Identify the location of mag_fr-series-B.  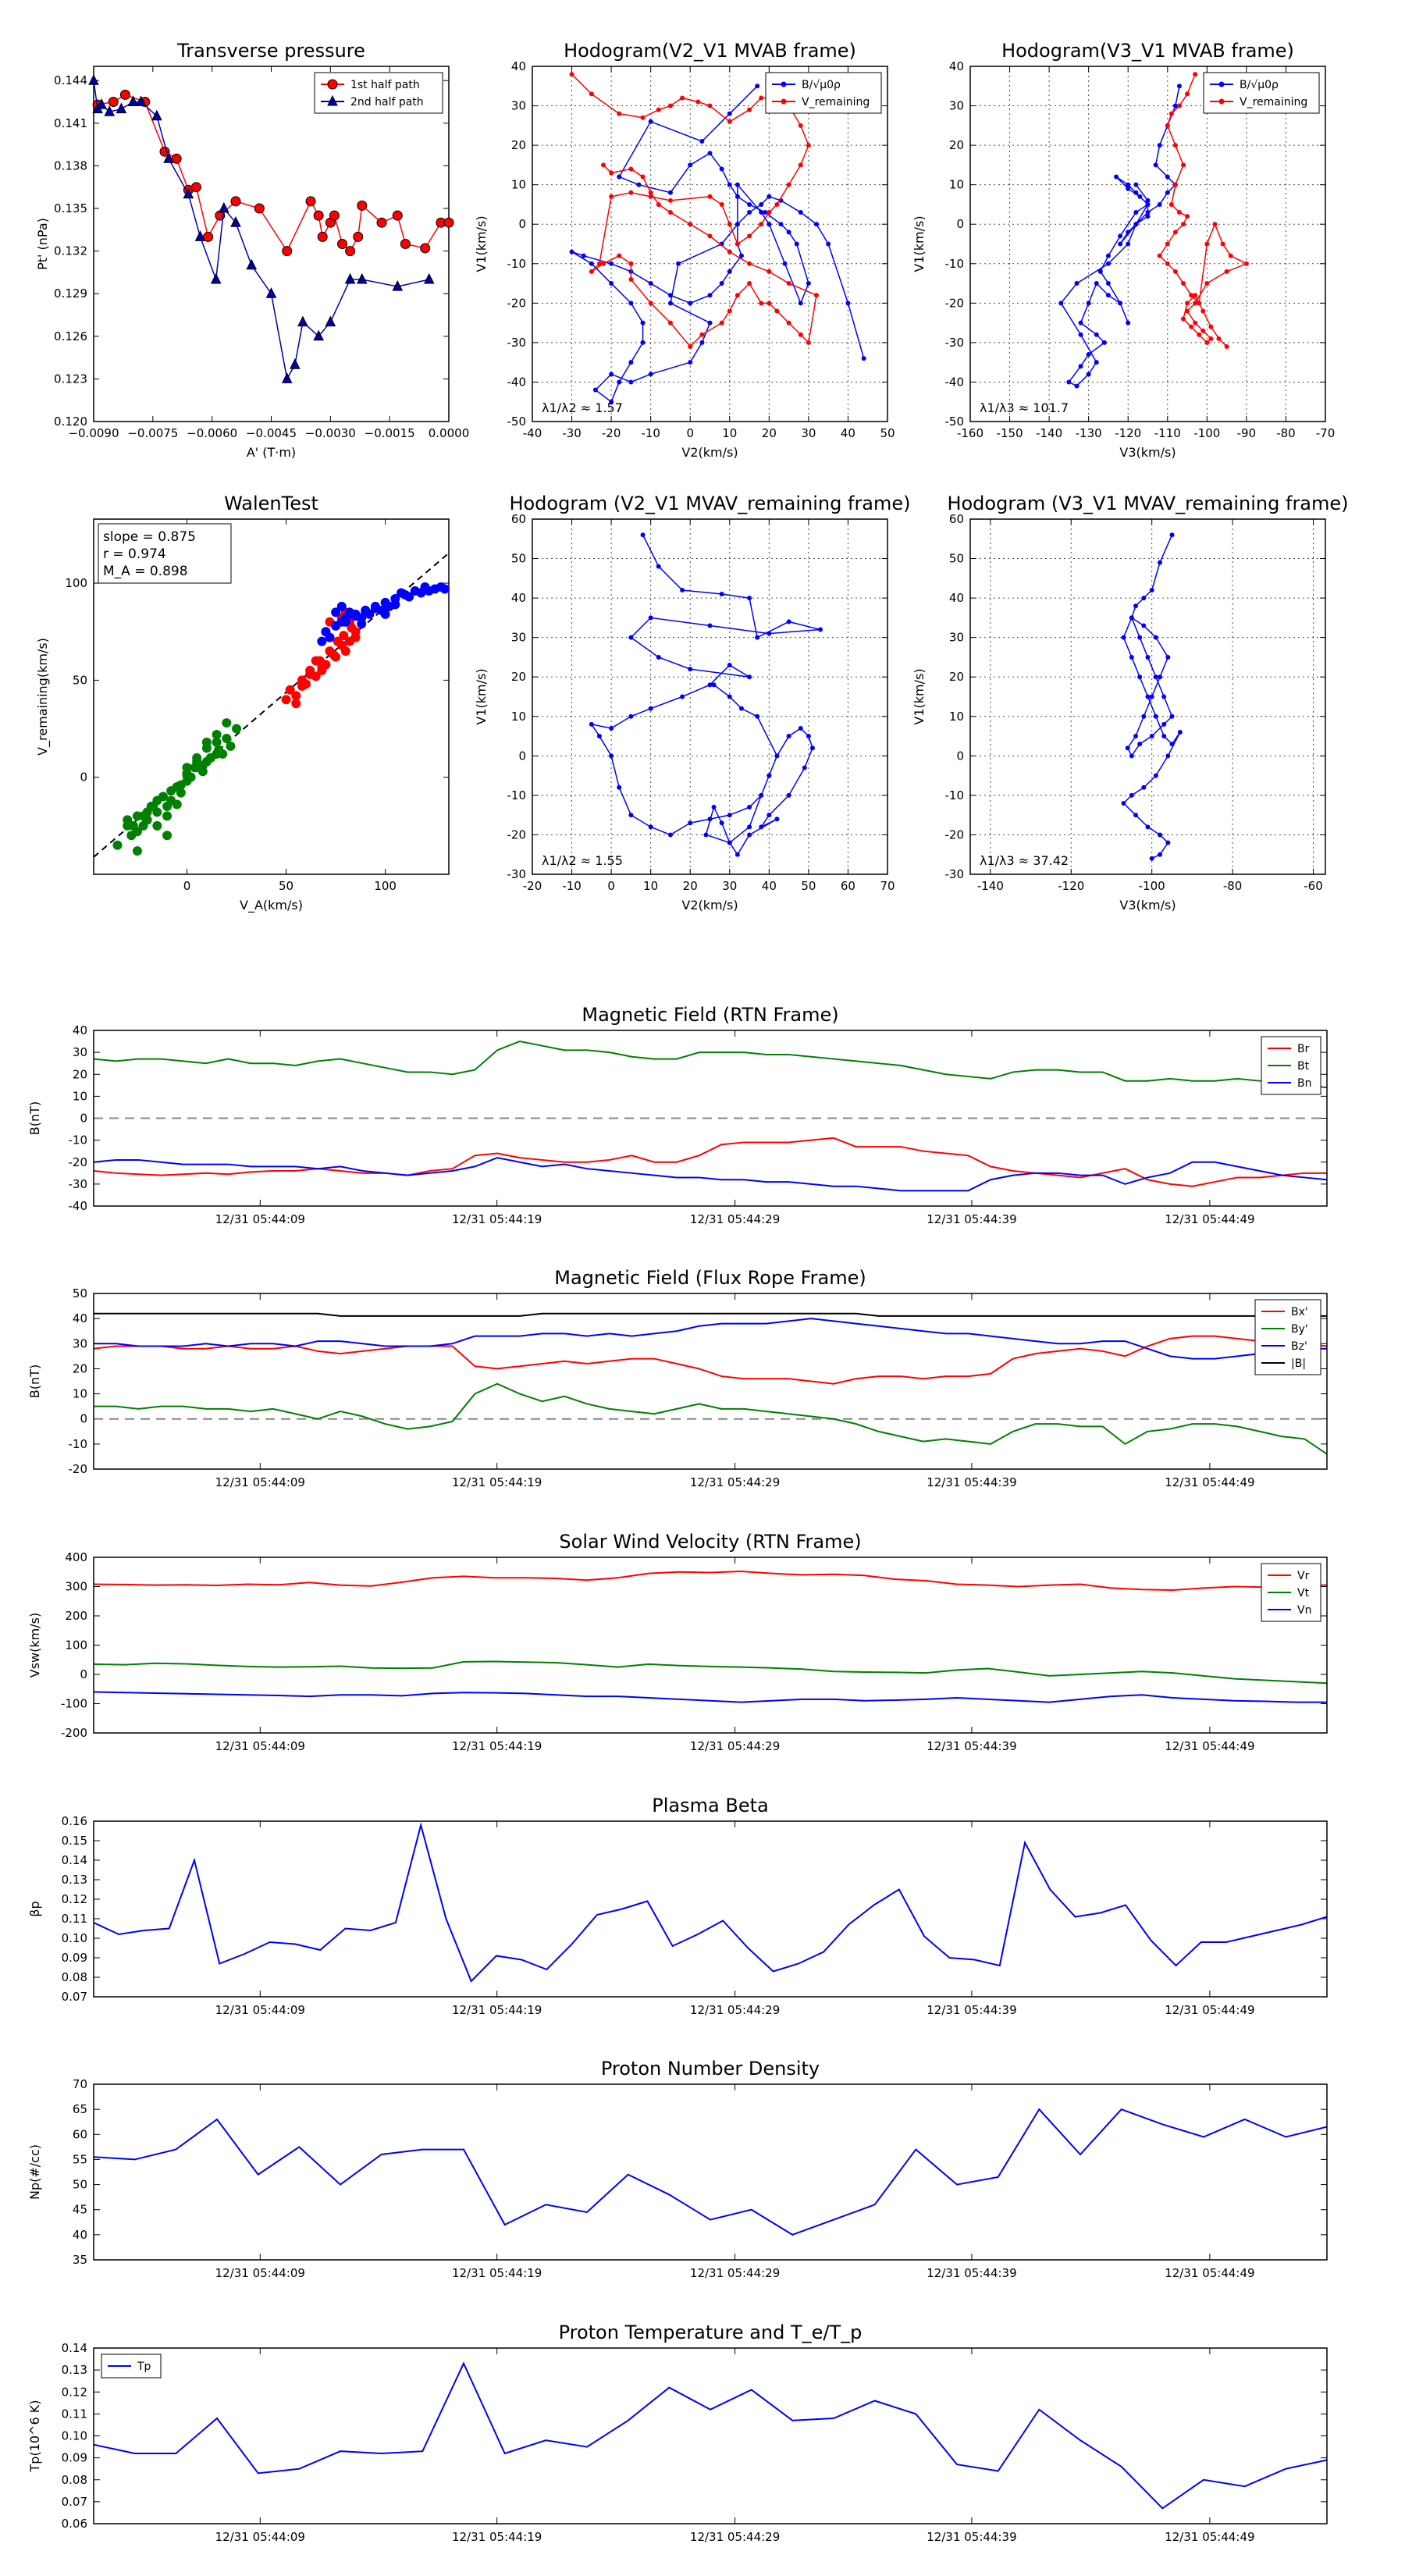
(711, 1314).